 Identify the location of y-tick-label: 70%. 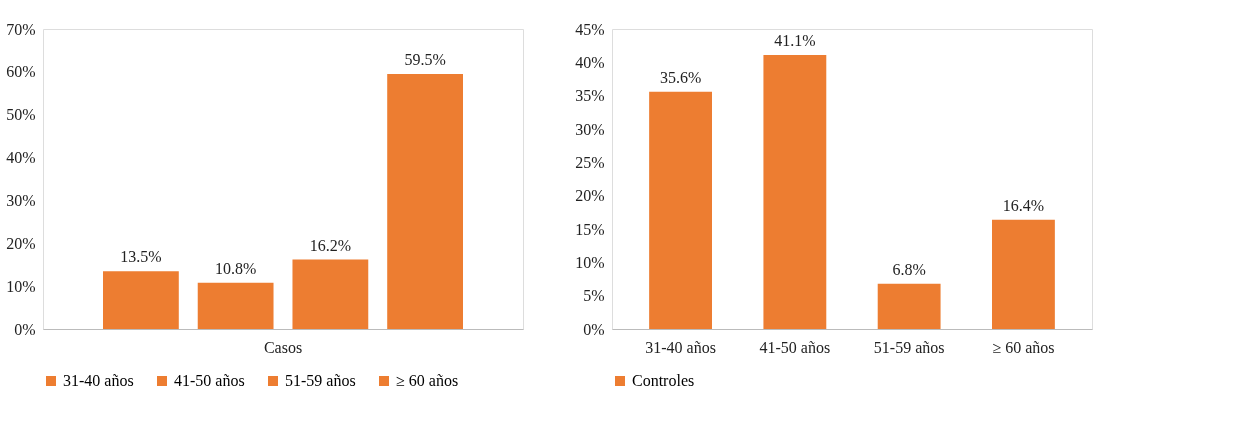
(21, 29).